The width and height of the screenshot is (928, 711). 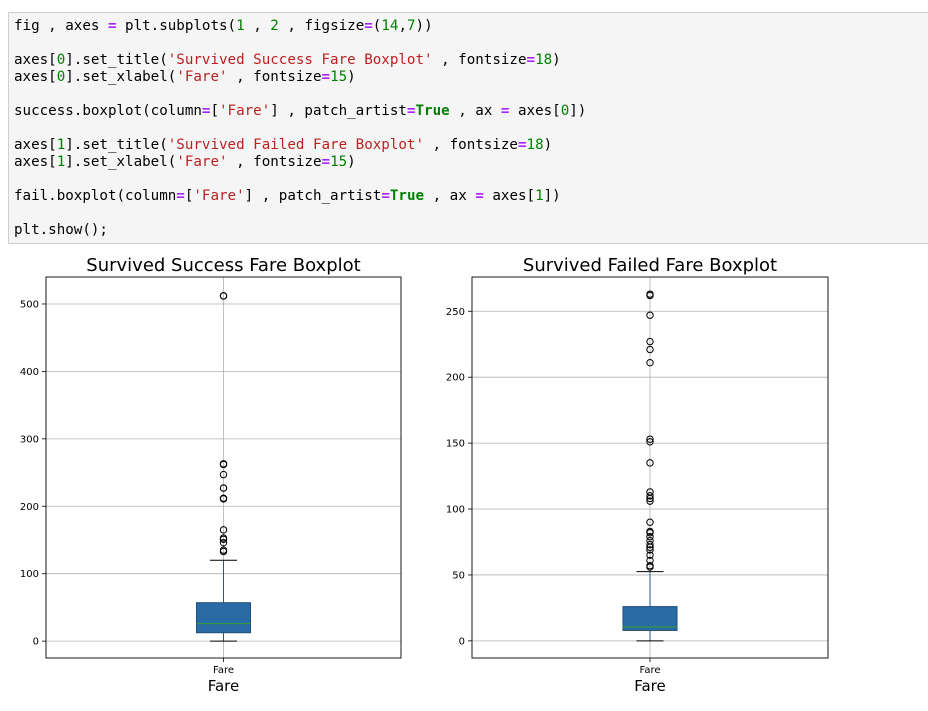 What do you see at coordinates (479, 60) in the screenshot?
I see `code-token: , fontsize` at bounding box center [479, 60].